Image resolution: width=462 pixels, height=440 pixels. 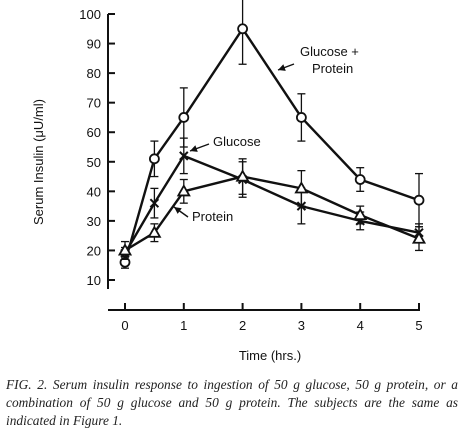 I want to click on x-axis-title: Time (hrs.), so click(x=270, y=355).